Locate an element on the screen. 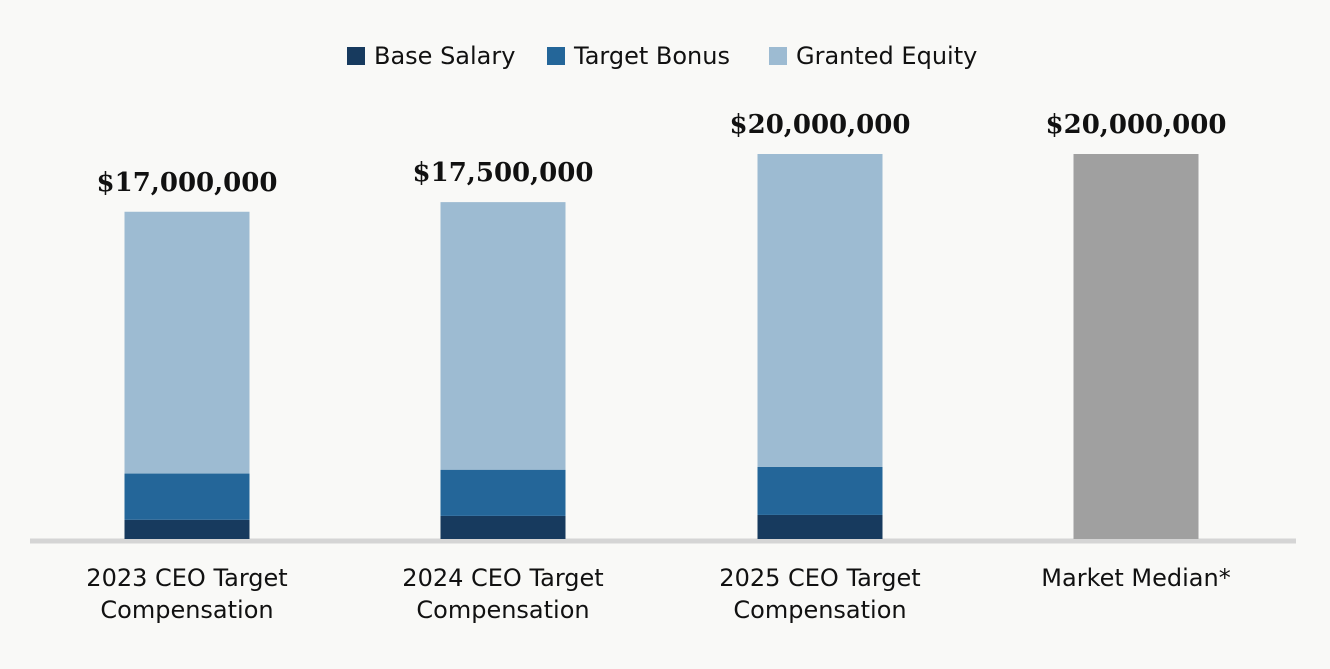  bar is located at coordinates (1136, 346).